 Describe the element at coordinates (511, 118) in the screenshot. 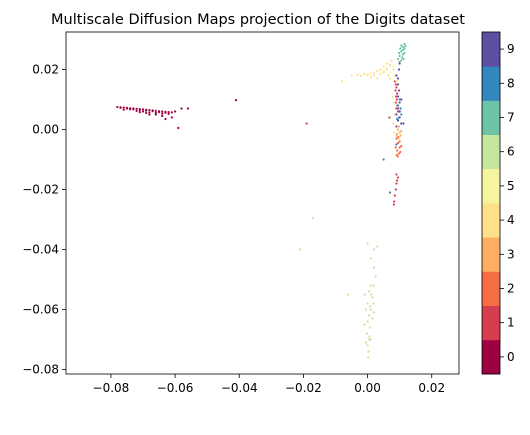

I see `colorbar-tick-label: 7` at that location.